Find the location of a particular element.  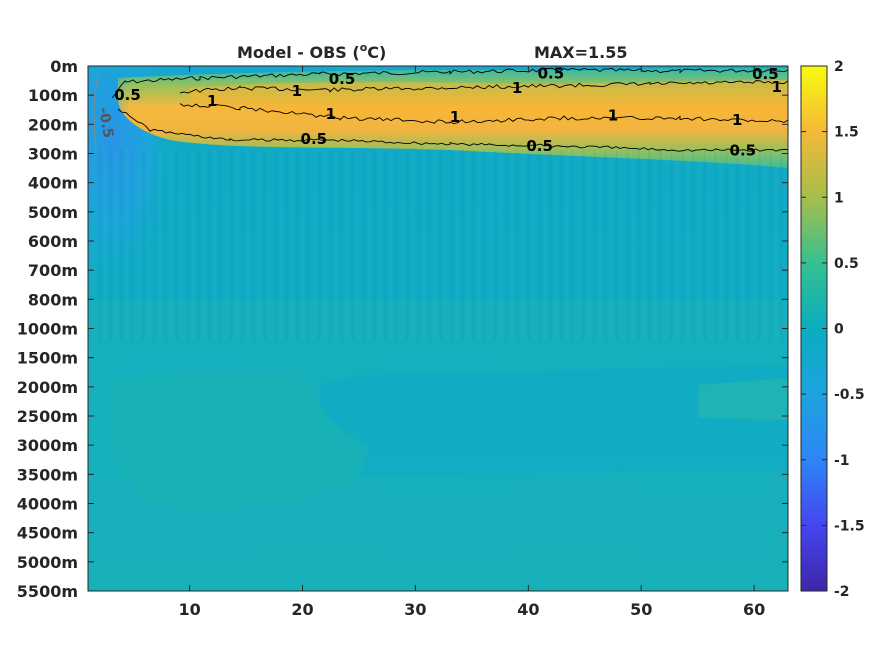

heatmap-bottom-strip is located at coordinates (438, 559).